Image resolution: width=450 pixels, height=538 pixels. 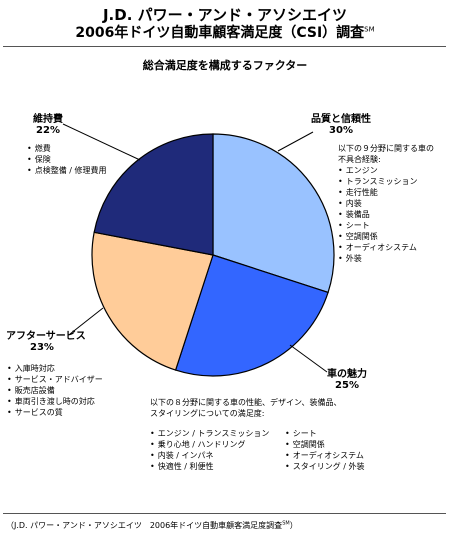 I want to click on list-item: スタイリング / 外装, so click(x=325, y=466).